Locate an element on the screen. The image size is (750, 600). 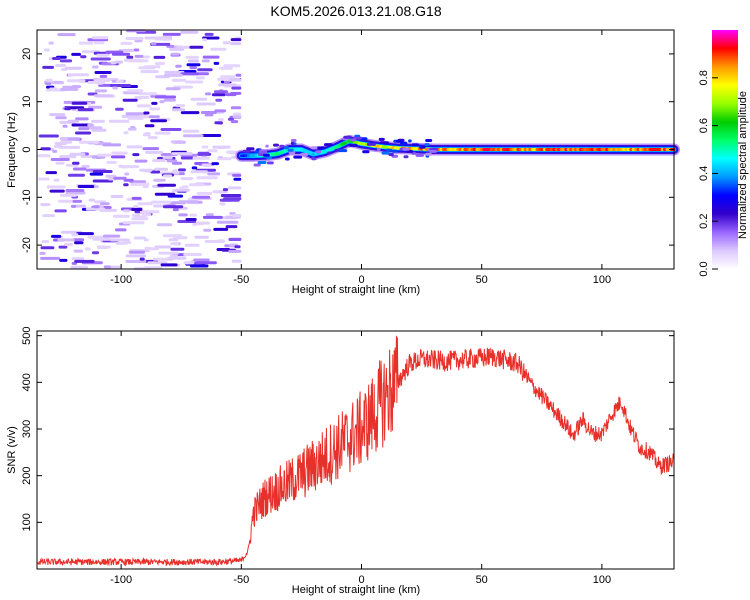
spectrogram-ridge is located at coordinates (457, 150).